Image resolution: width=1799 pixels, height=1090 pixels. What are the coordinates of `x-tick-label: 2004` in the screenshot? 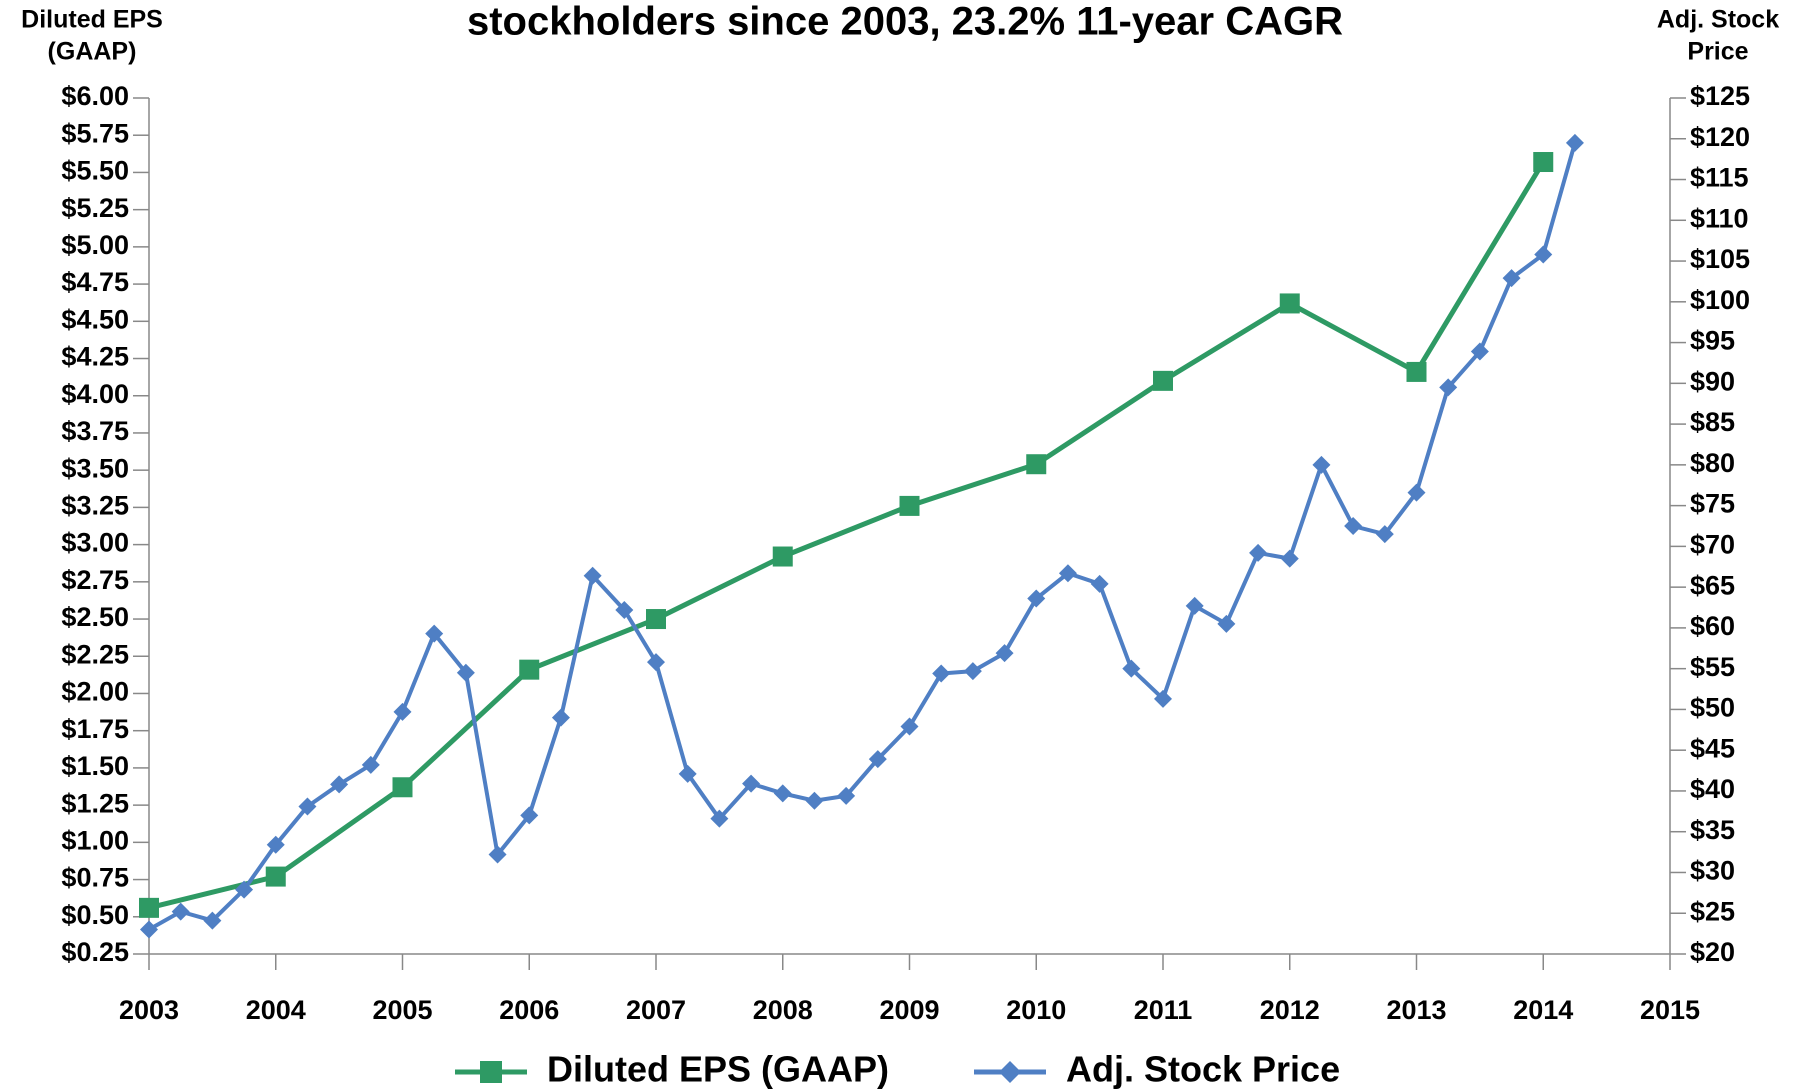 It's located at (276, 1010).